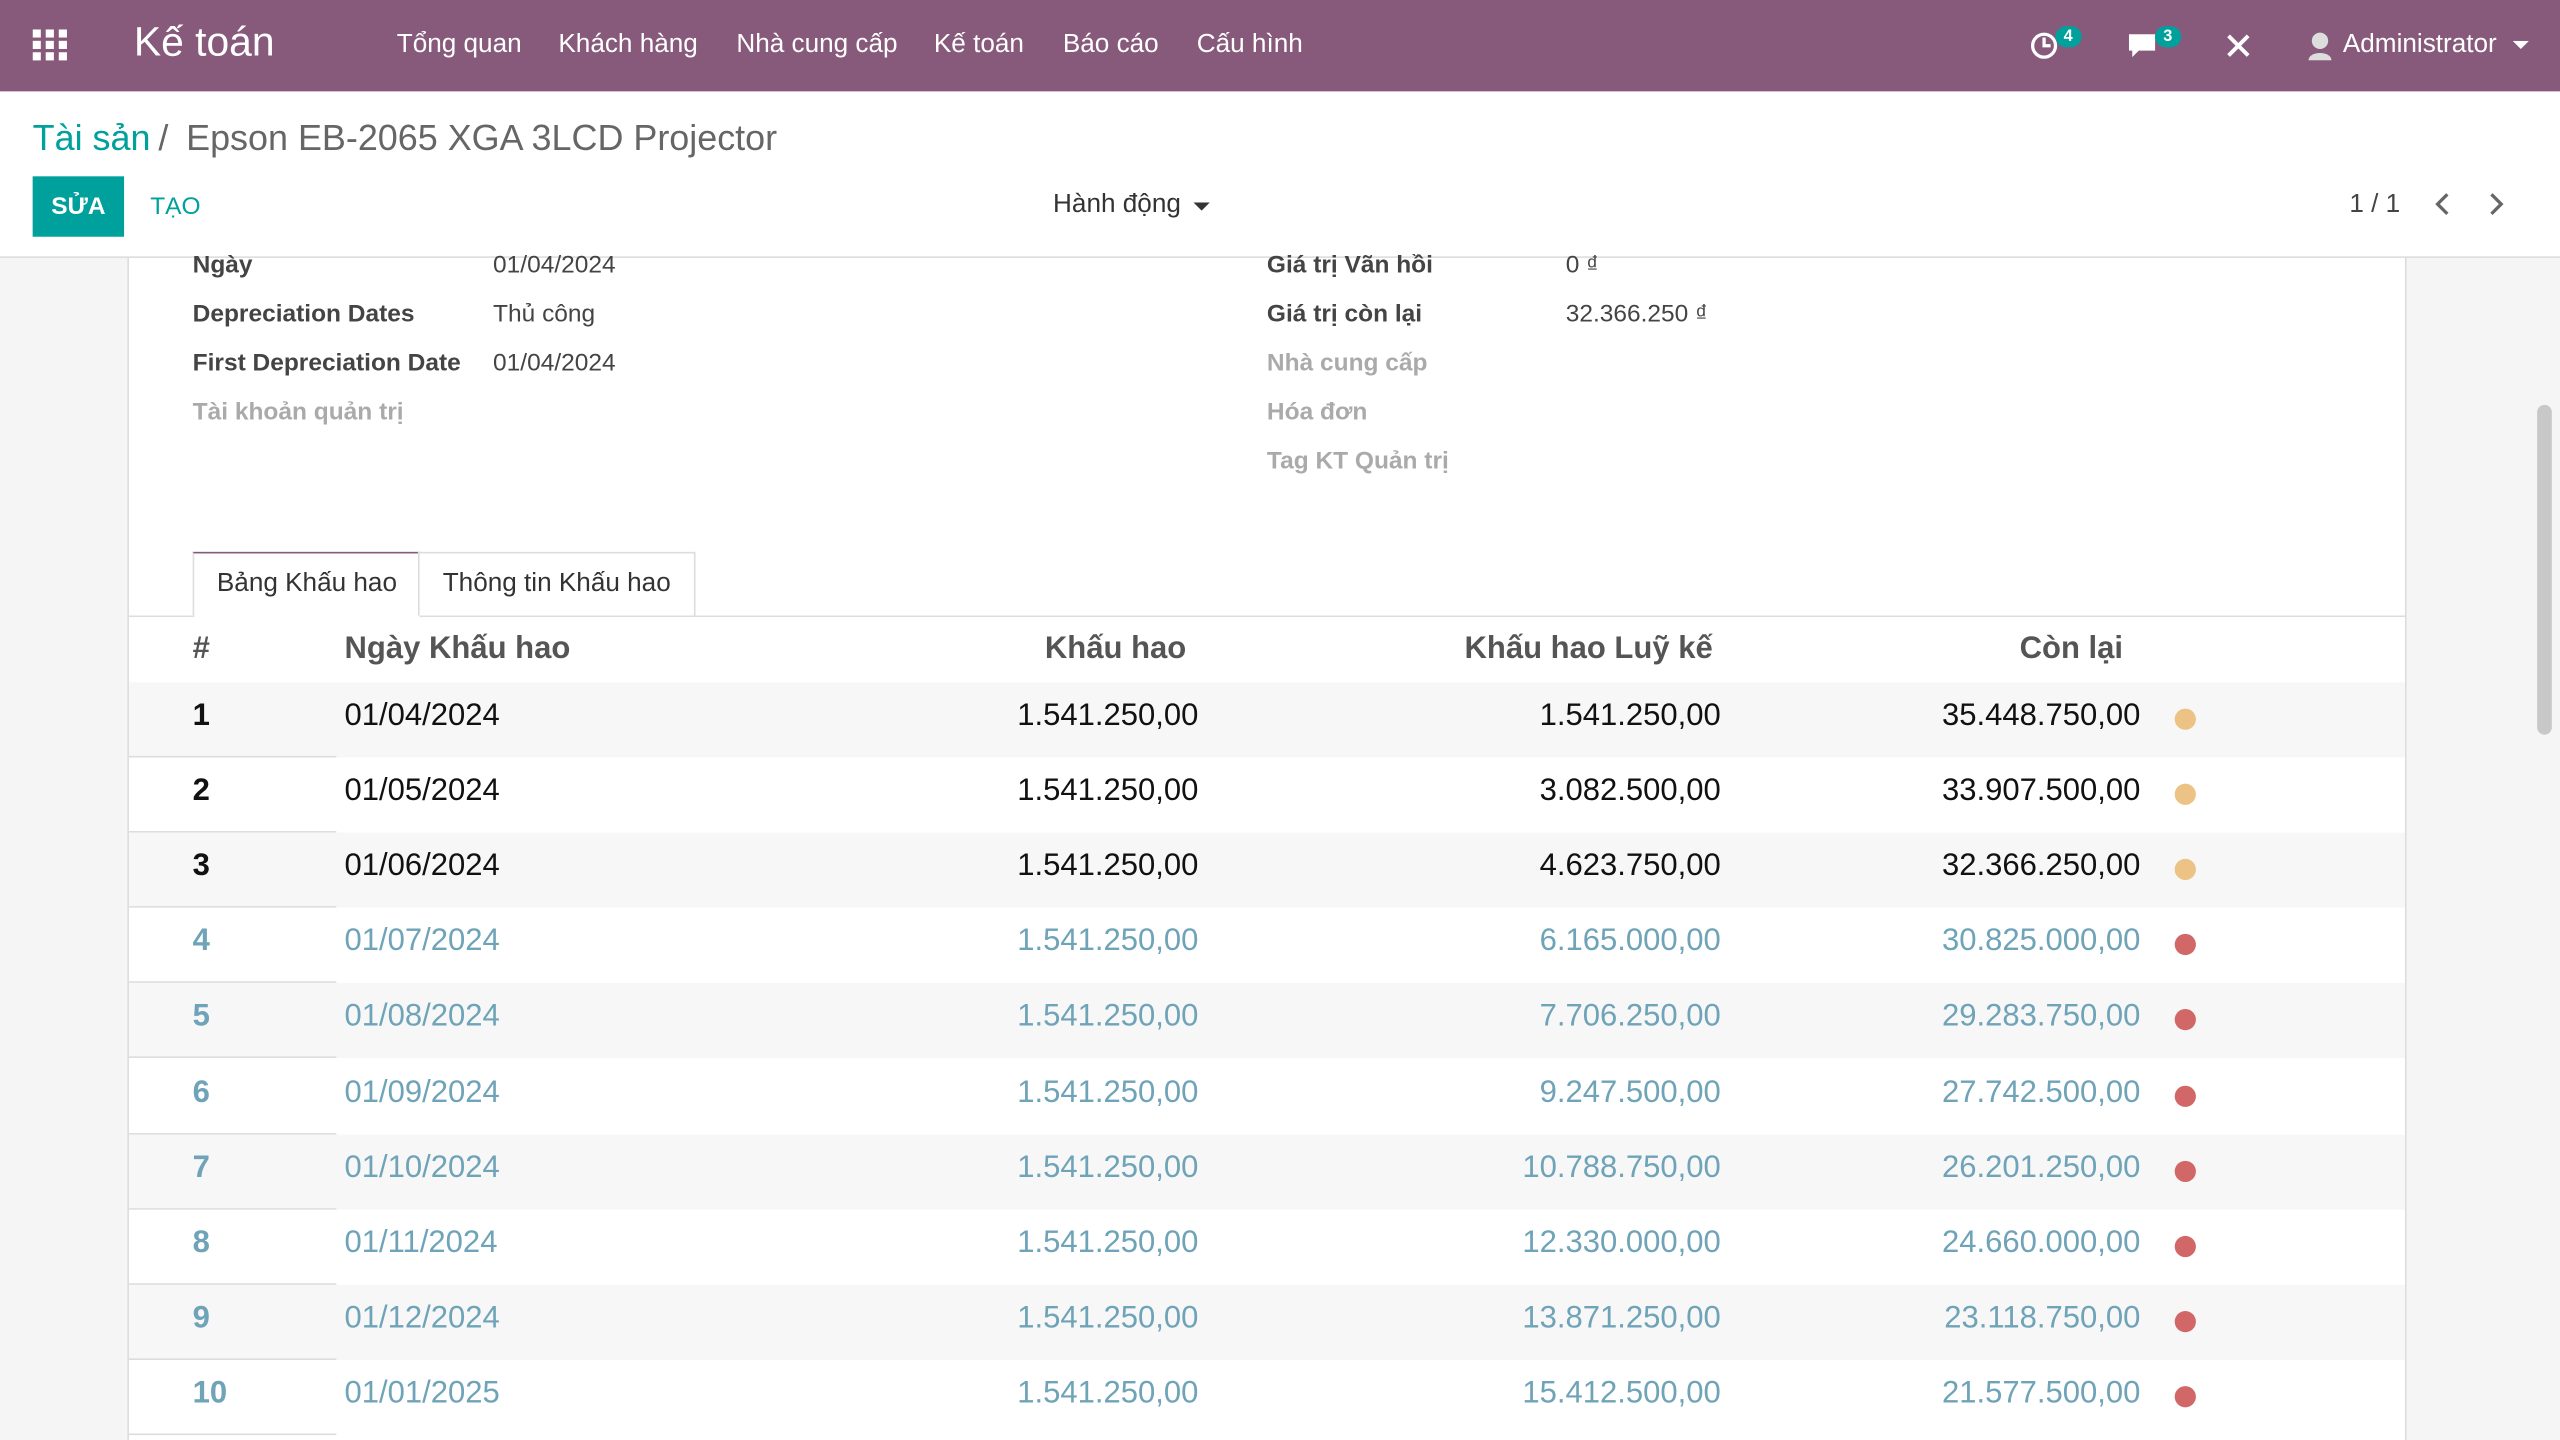 The height and width of the screenshot is (1440, 2560). Describe the element at coordinates (1630, 791) in the screenshot. I see `cell: 3.082.500,00` at that location.